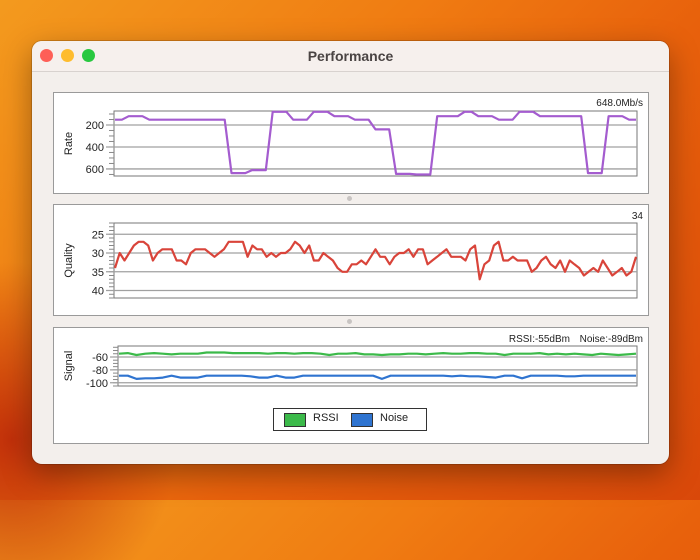 This screenshot has height=560, width=700. I want to click on noise-current-value: Noise:-89dBm, so click(611, 339).